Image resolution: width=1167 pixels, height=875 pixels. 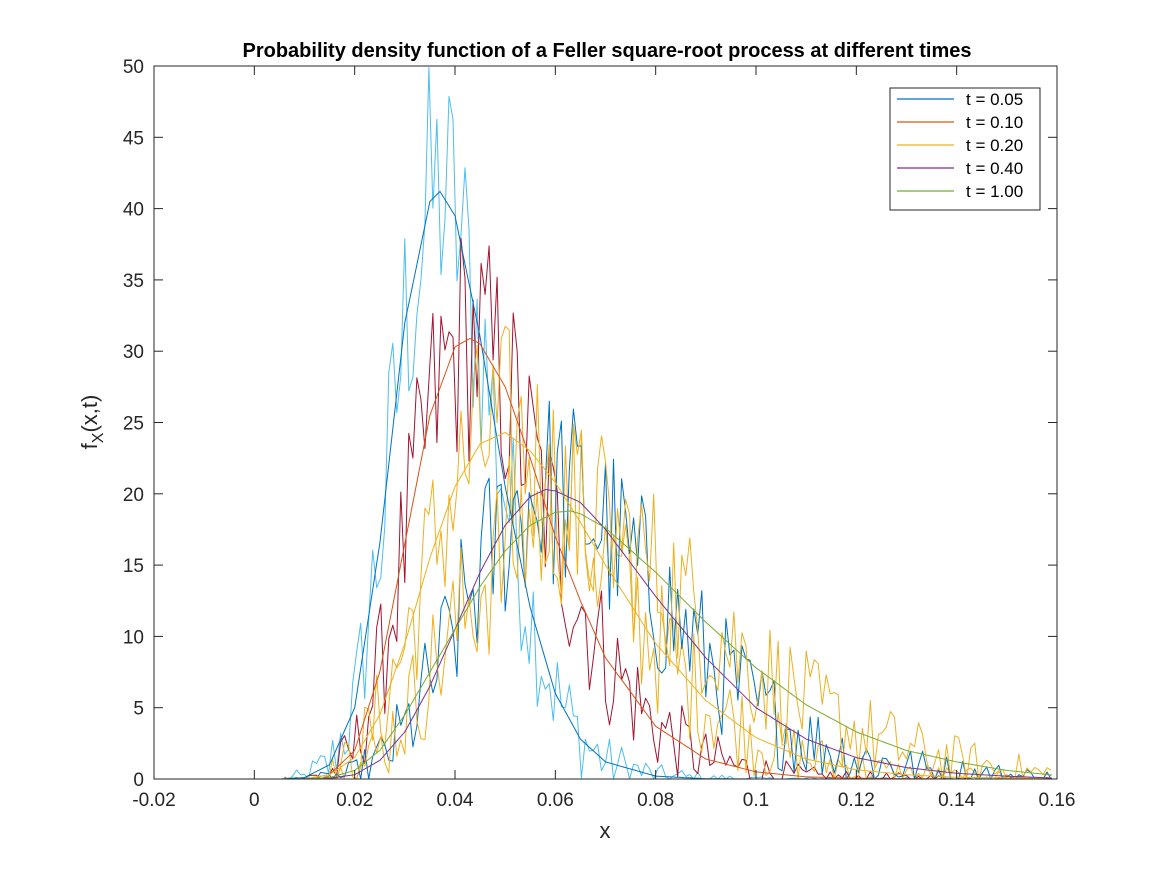 What do you see at coordinates (133, 67) in the screenshot?
I see `y-tick-label: 50` at bounding box center [133, 67].